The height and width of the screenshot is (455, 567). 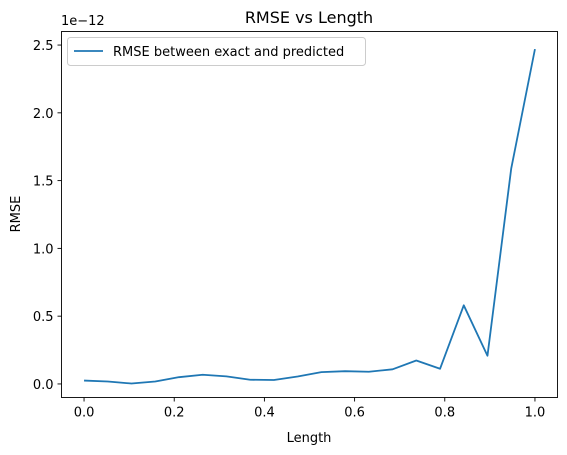 What do you see at coordinates (309, 17) in the screenshot?
I see `chart-title: RMSE vs Length` at bounding box center [309, 17].